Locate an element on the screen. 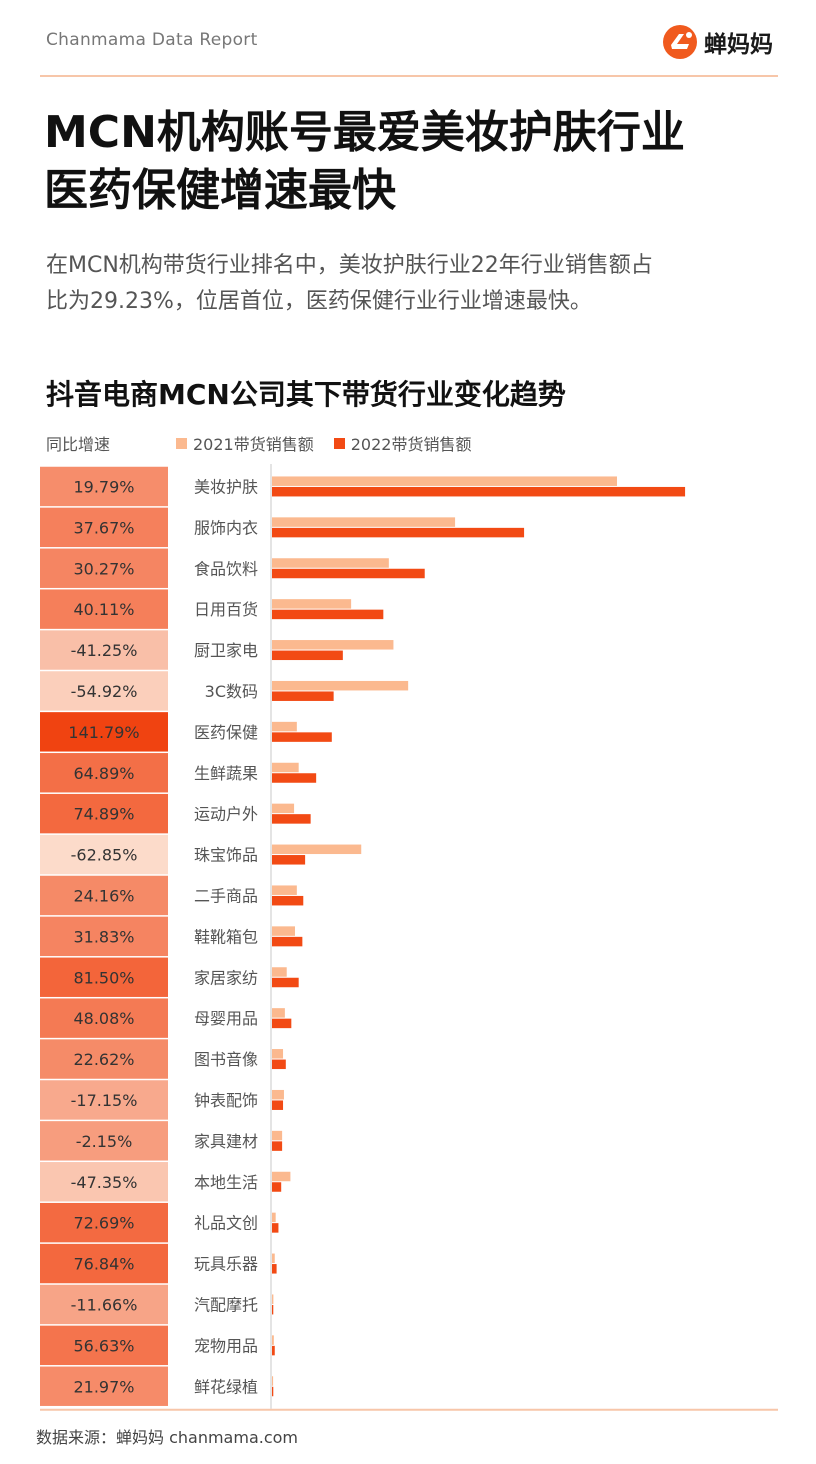 The height and width of the screenshot is (1464, 816). category-label: 珠宝饰品 is located at coordinates (226, 855).